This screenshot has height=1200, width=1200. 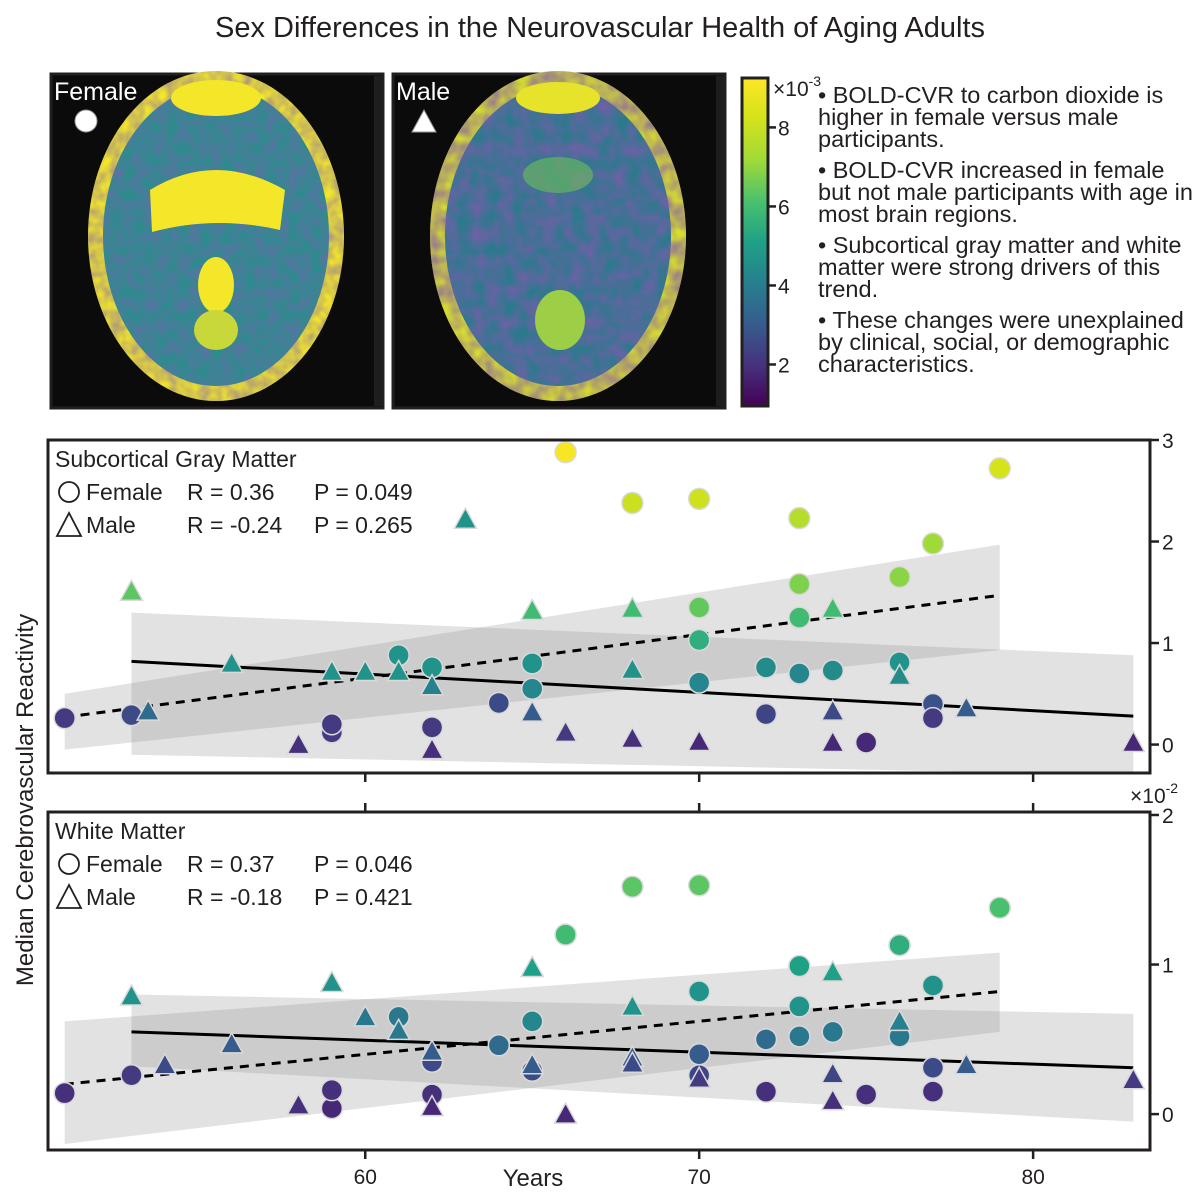 What do you see at coordinates (363, 864) in the screenshot?
I see `legend-p-value: P = 0.046` at bounding box center [363, 864].